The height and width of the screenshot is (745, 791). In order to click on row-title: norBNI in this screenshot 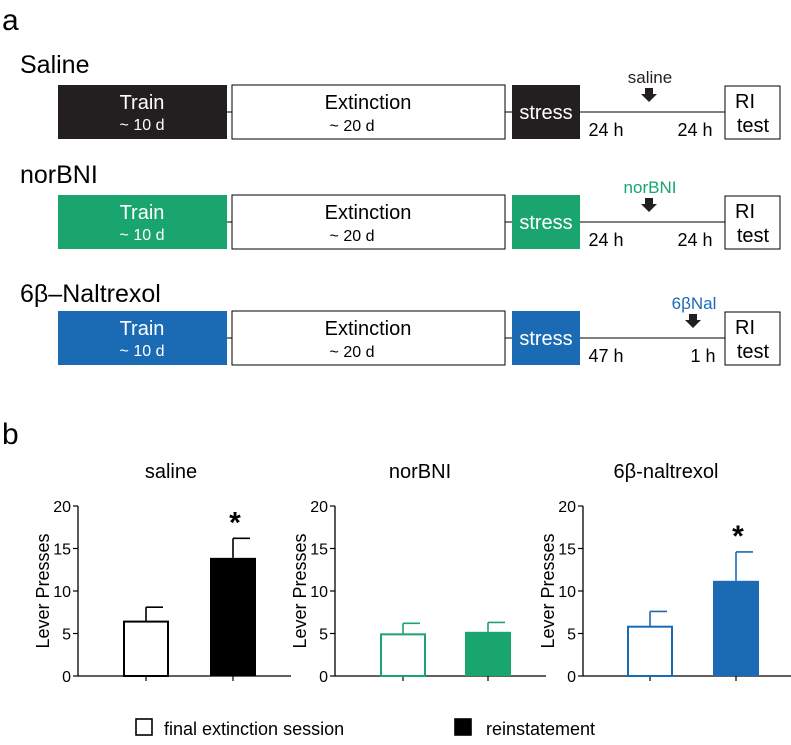, I will do `click(59, 175)`.